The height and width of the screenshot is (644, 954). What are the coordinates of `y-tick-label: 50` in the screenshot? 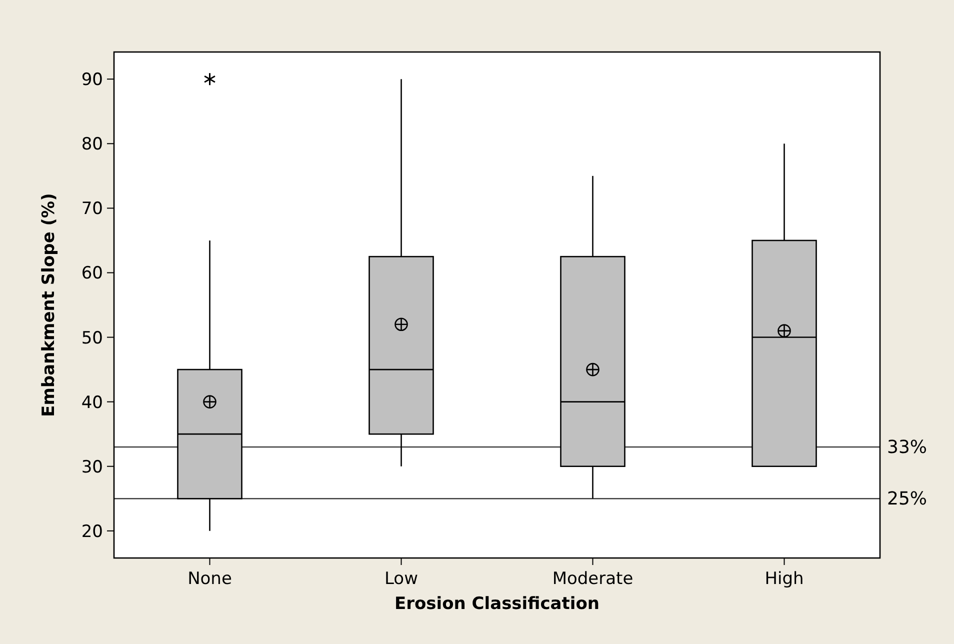 It's located at (92, 338).